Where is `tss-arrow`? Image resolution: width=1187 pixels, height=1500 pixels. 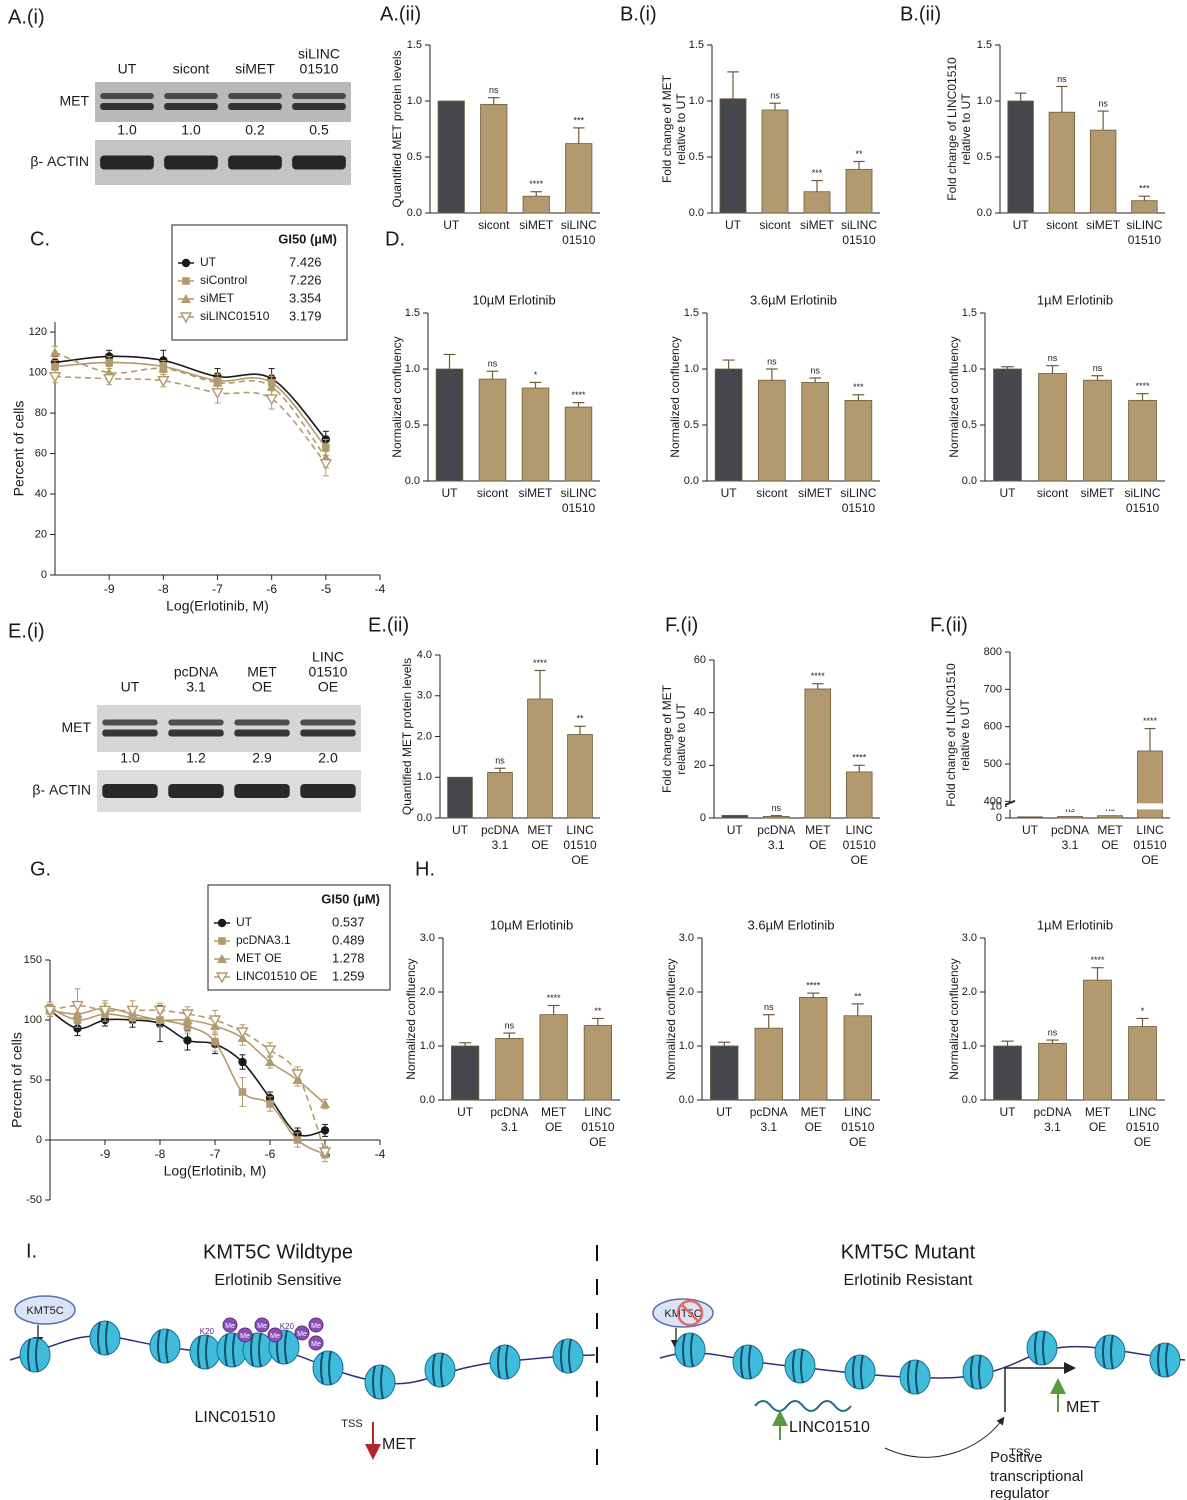 tss-arrow is located at coordinates (1040, 1387).